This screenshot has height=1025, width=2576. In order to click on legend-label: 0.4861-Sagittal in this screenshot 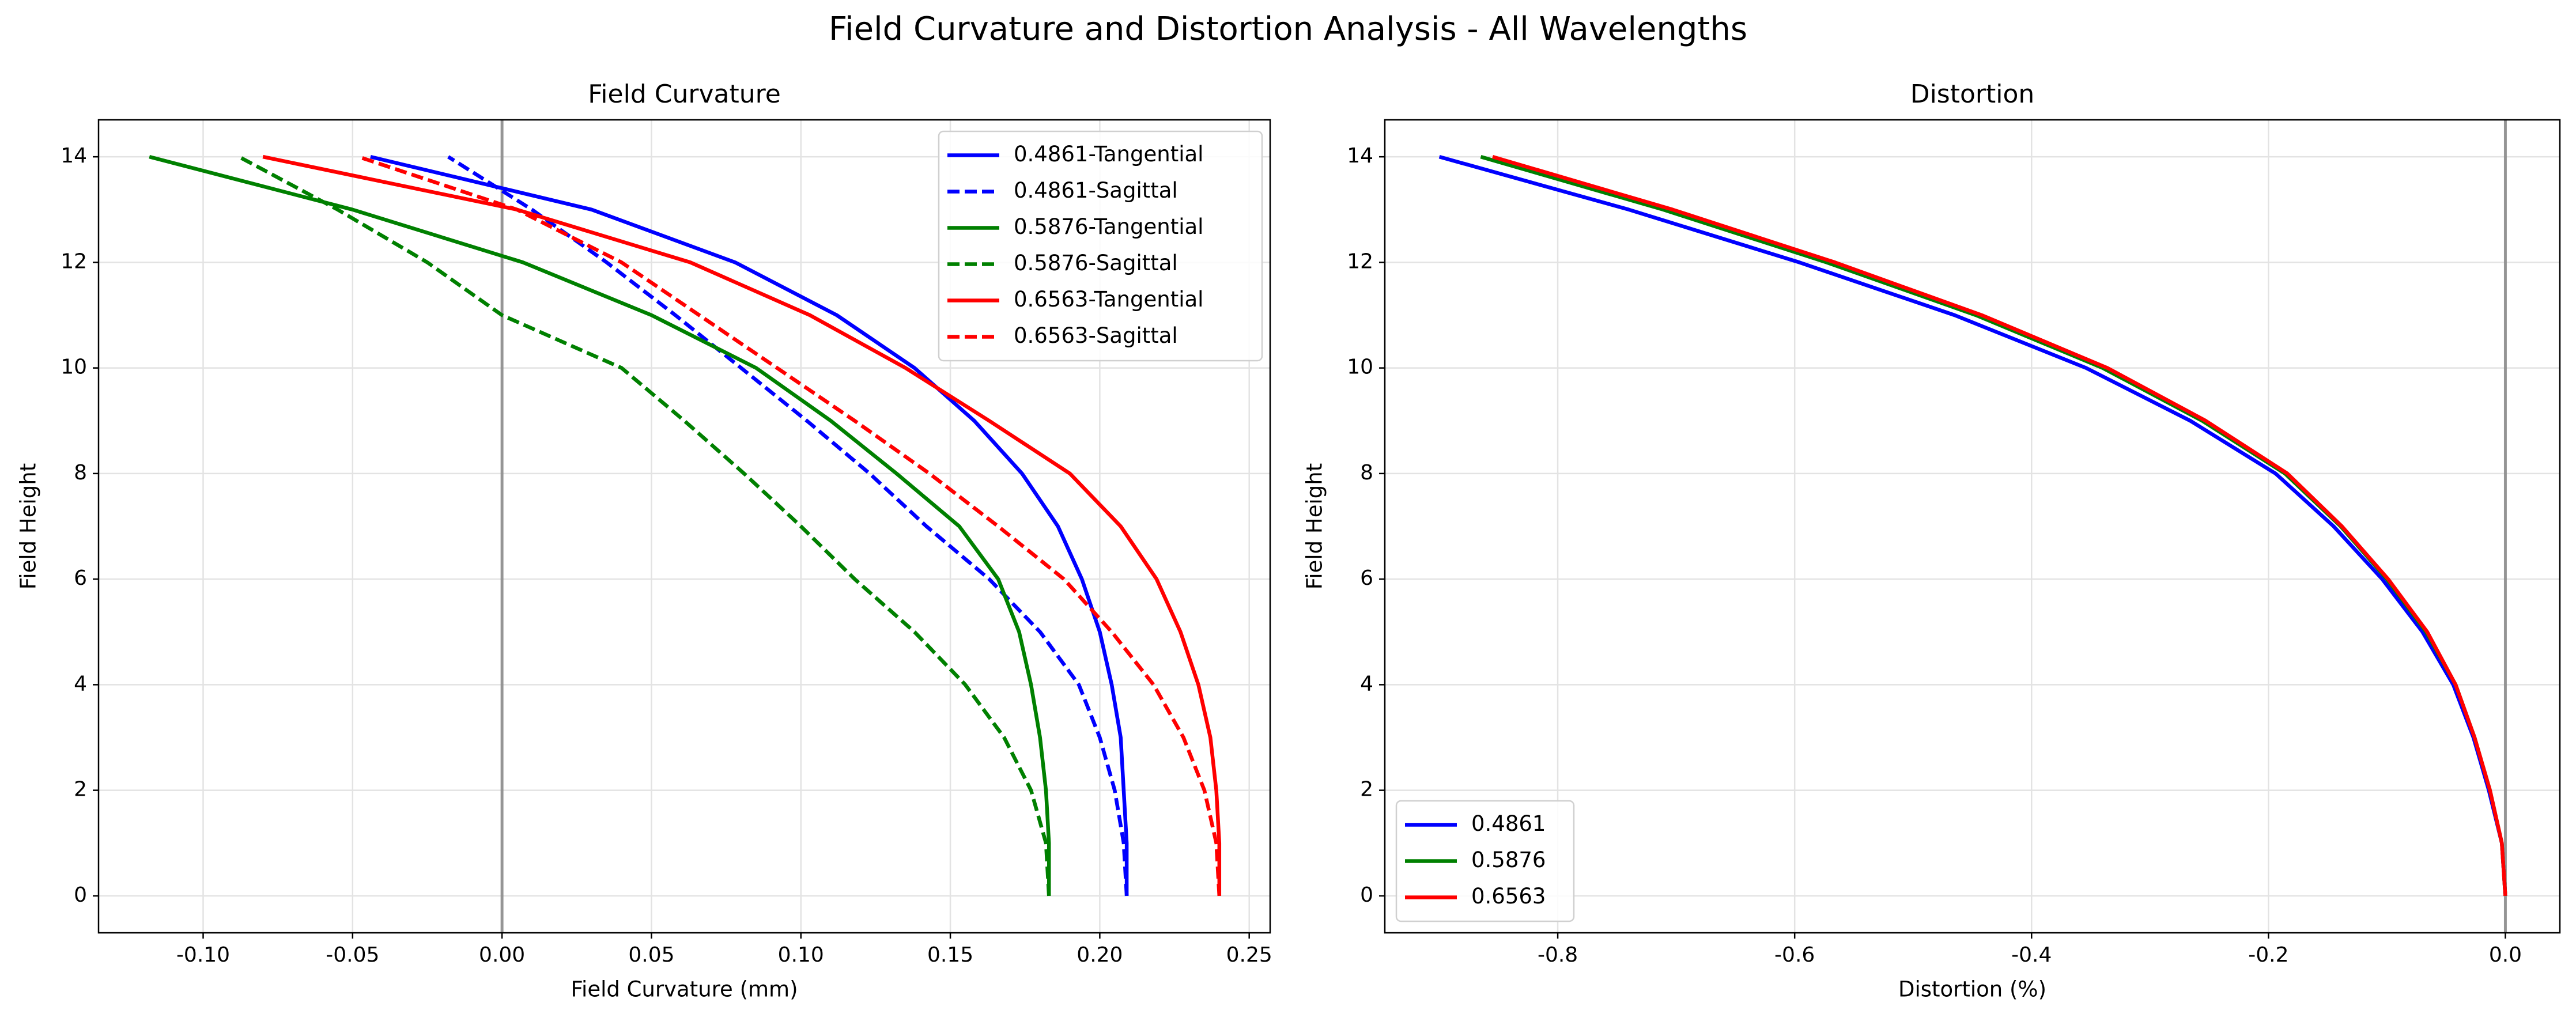, I will do `click(1096, 190)`.